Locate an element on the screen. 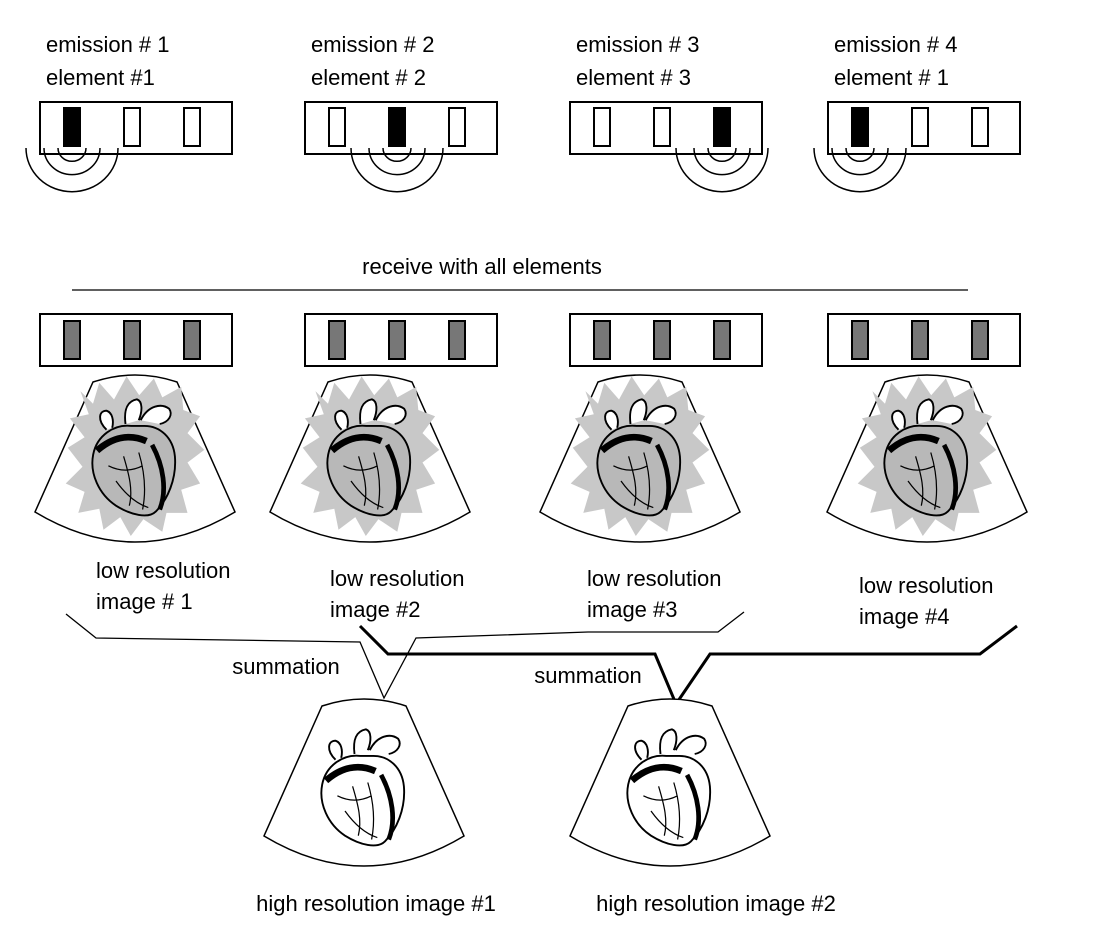 This screenshot has height=947, width=1105. low-resolution-image-3: low resolution image #3 is located at coordinates (640, 498).